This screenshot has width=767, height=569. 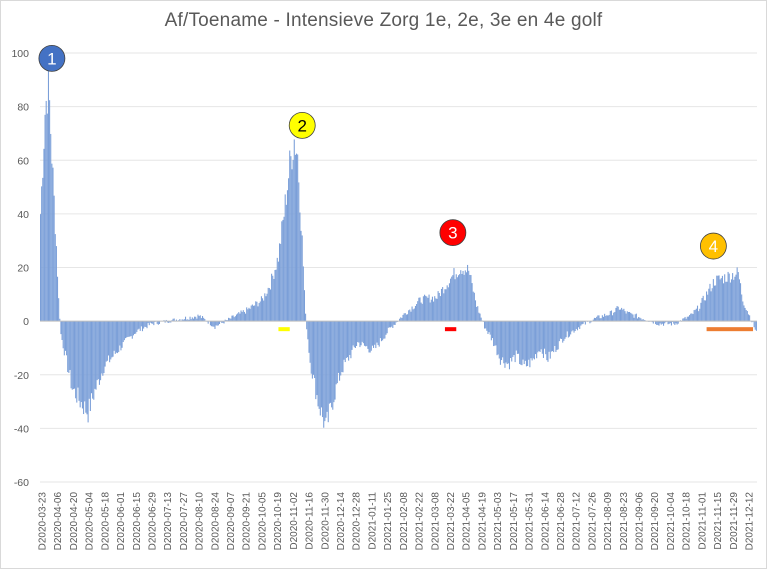 I want to click on x-tick-label: D2020-06-29, so click(x=152, y=521).